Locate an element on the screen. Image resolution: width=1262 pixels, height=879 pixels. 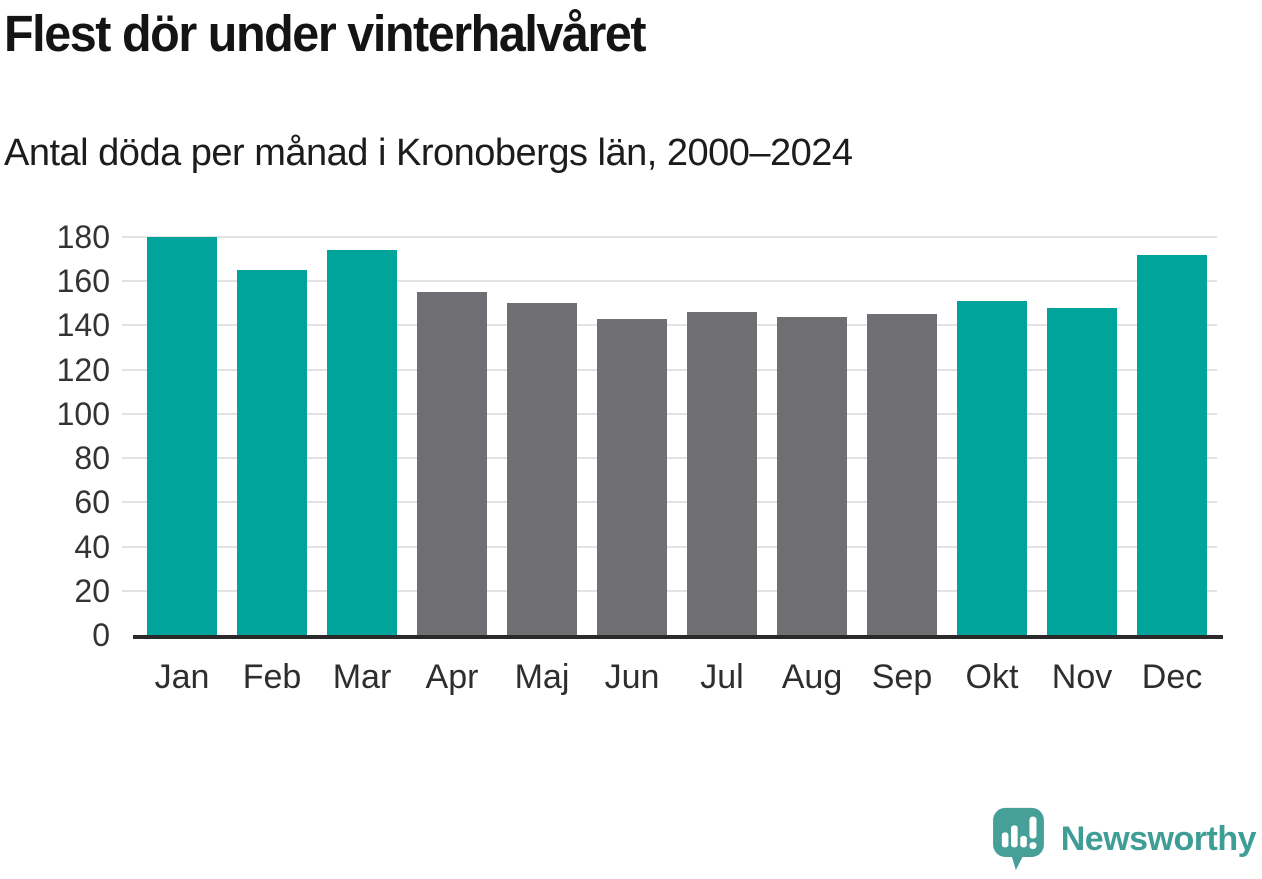
brand-link: Newsworthy is located at coordinates (1124, 839).